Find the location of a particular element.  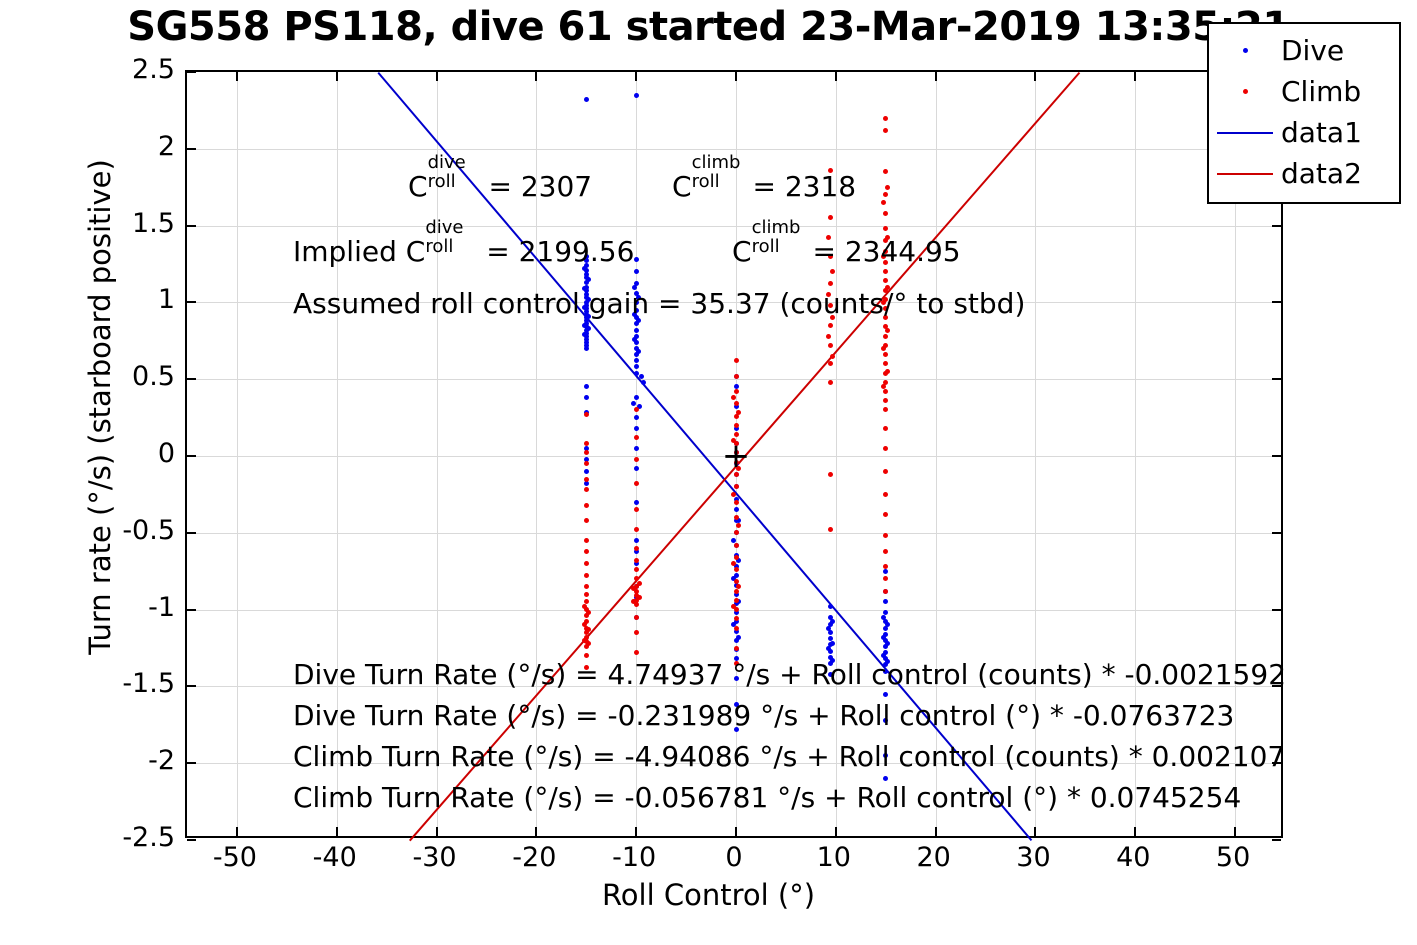

x-tick-label: -40 is located at coordinates (334, 857).